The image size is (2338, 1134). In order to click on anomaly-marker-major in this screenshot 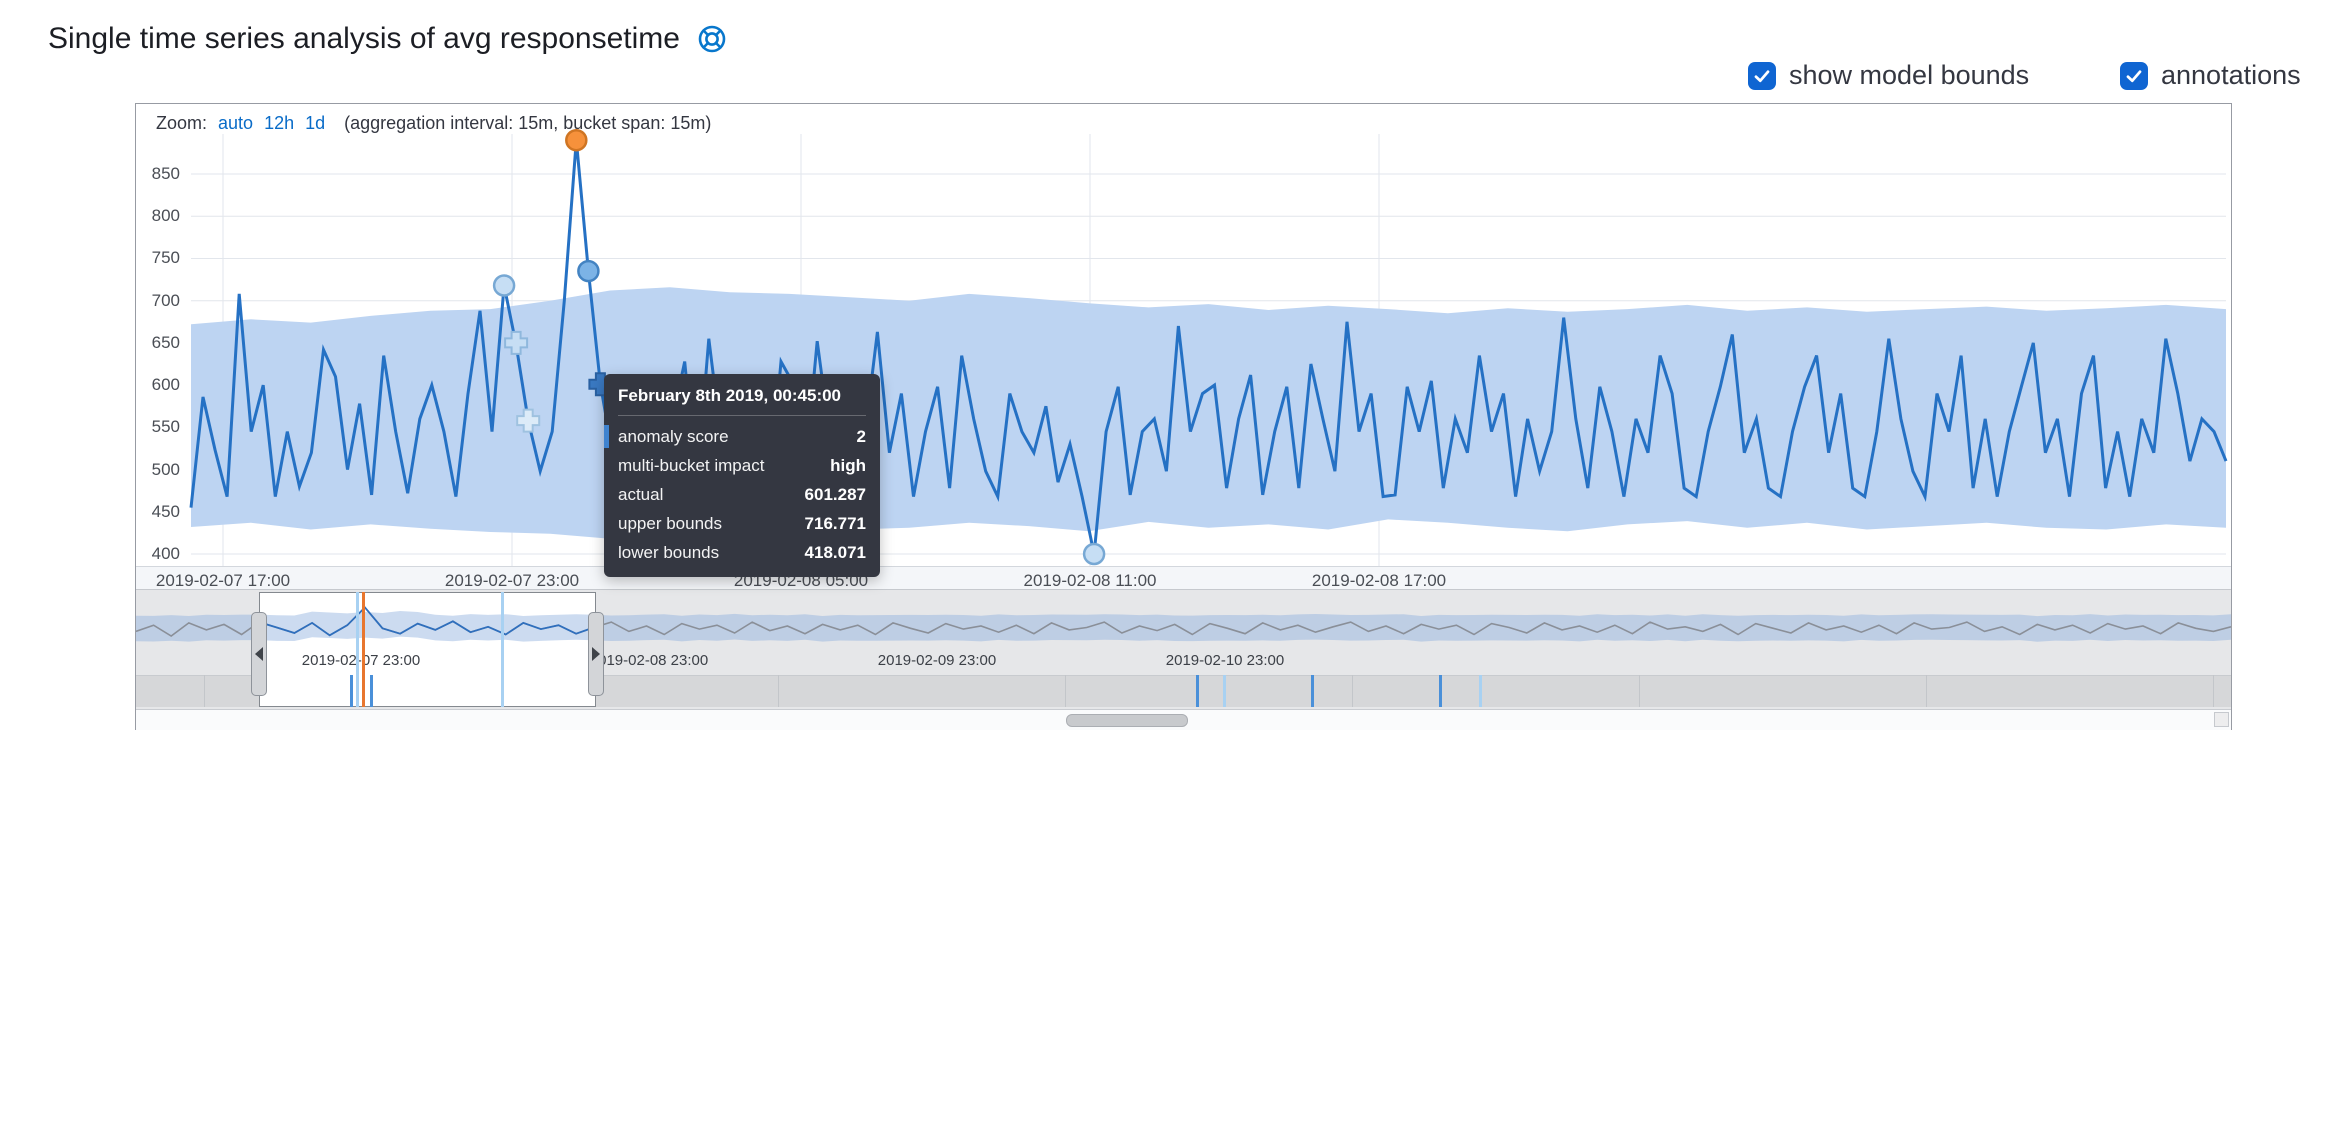, I will do `click(576, 140)`.